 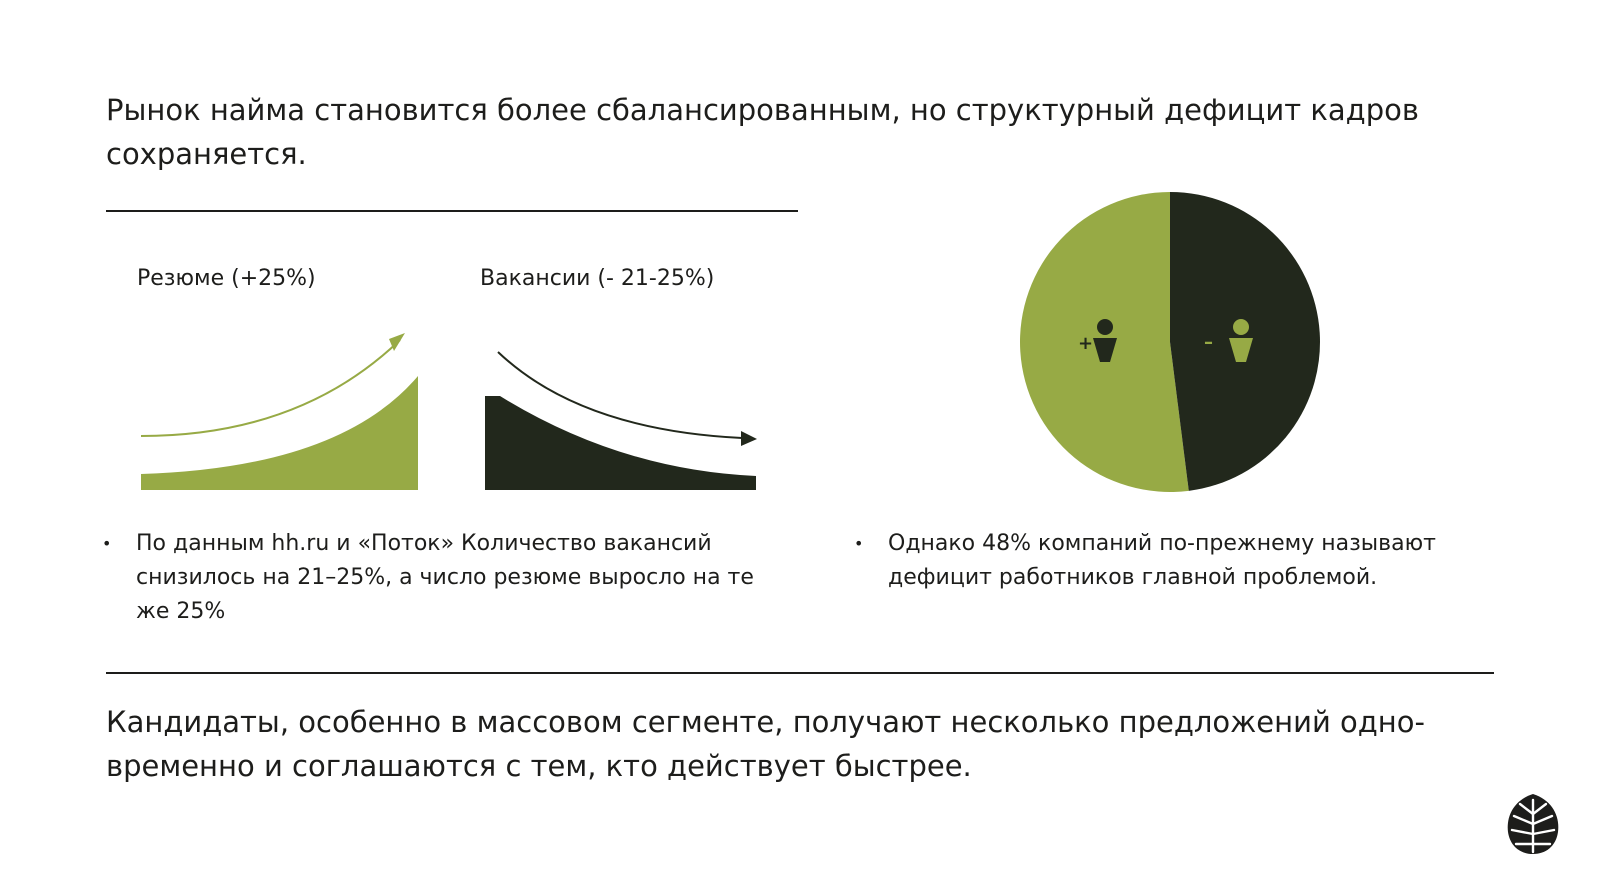 What do you see at coordinates (800, 673) in the screenshot?
I see `bottom-divider` at bounding box center [800, 673].